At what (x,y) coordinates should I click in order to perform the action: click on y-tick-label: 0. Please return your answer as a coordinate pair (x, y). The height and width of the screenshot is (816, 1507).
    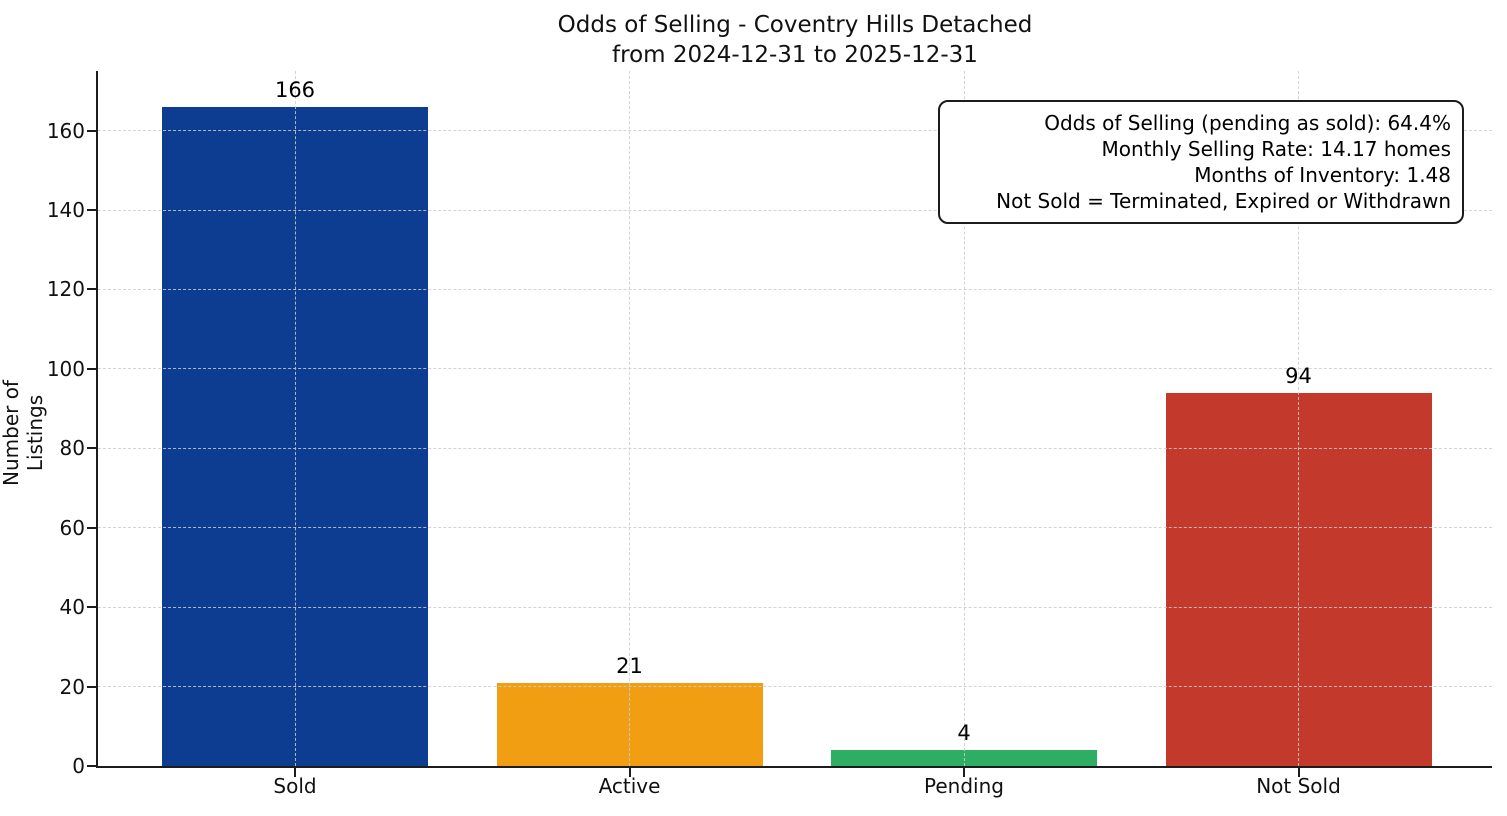
    Looking at the image, I should click on (78, 766).